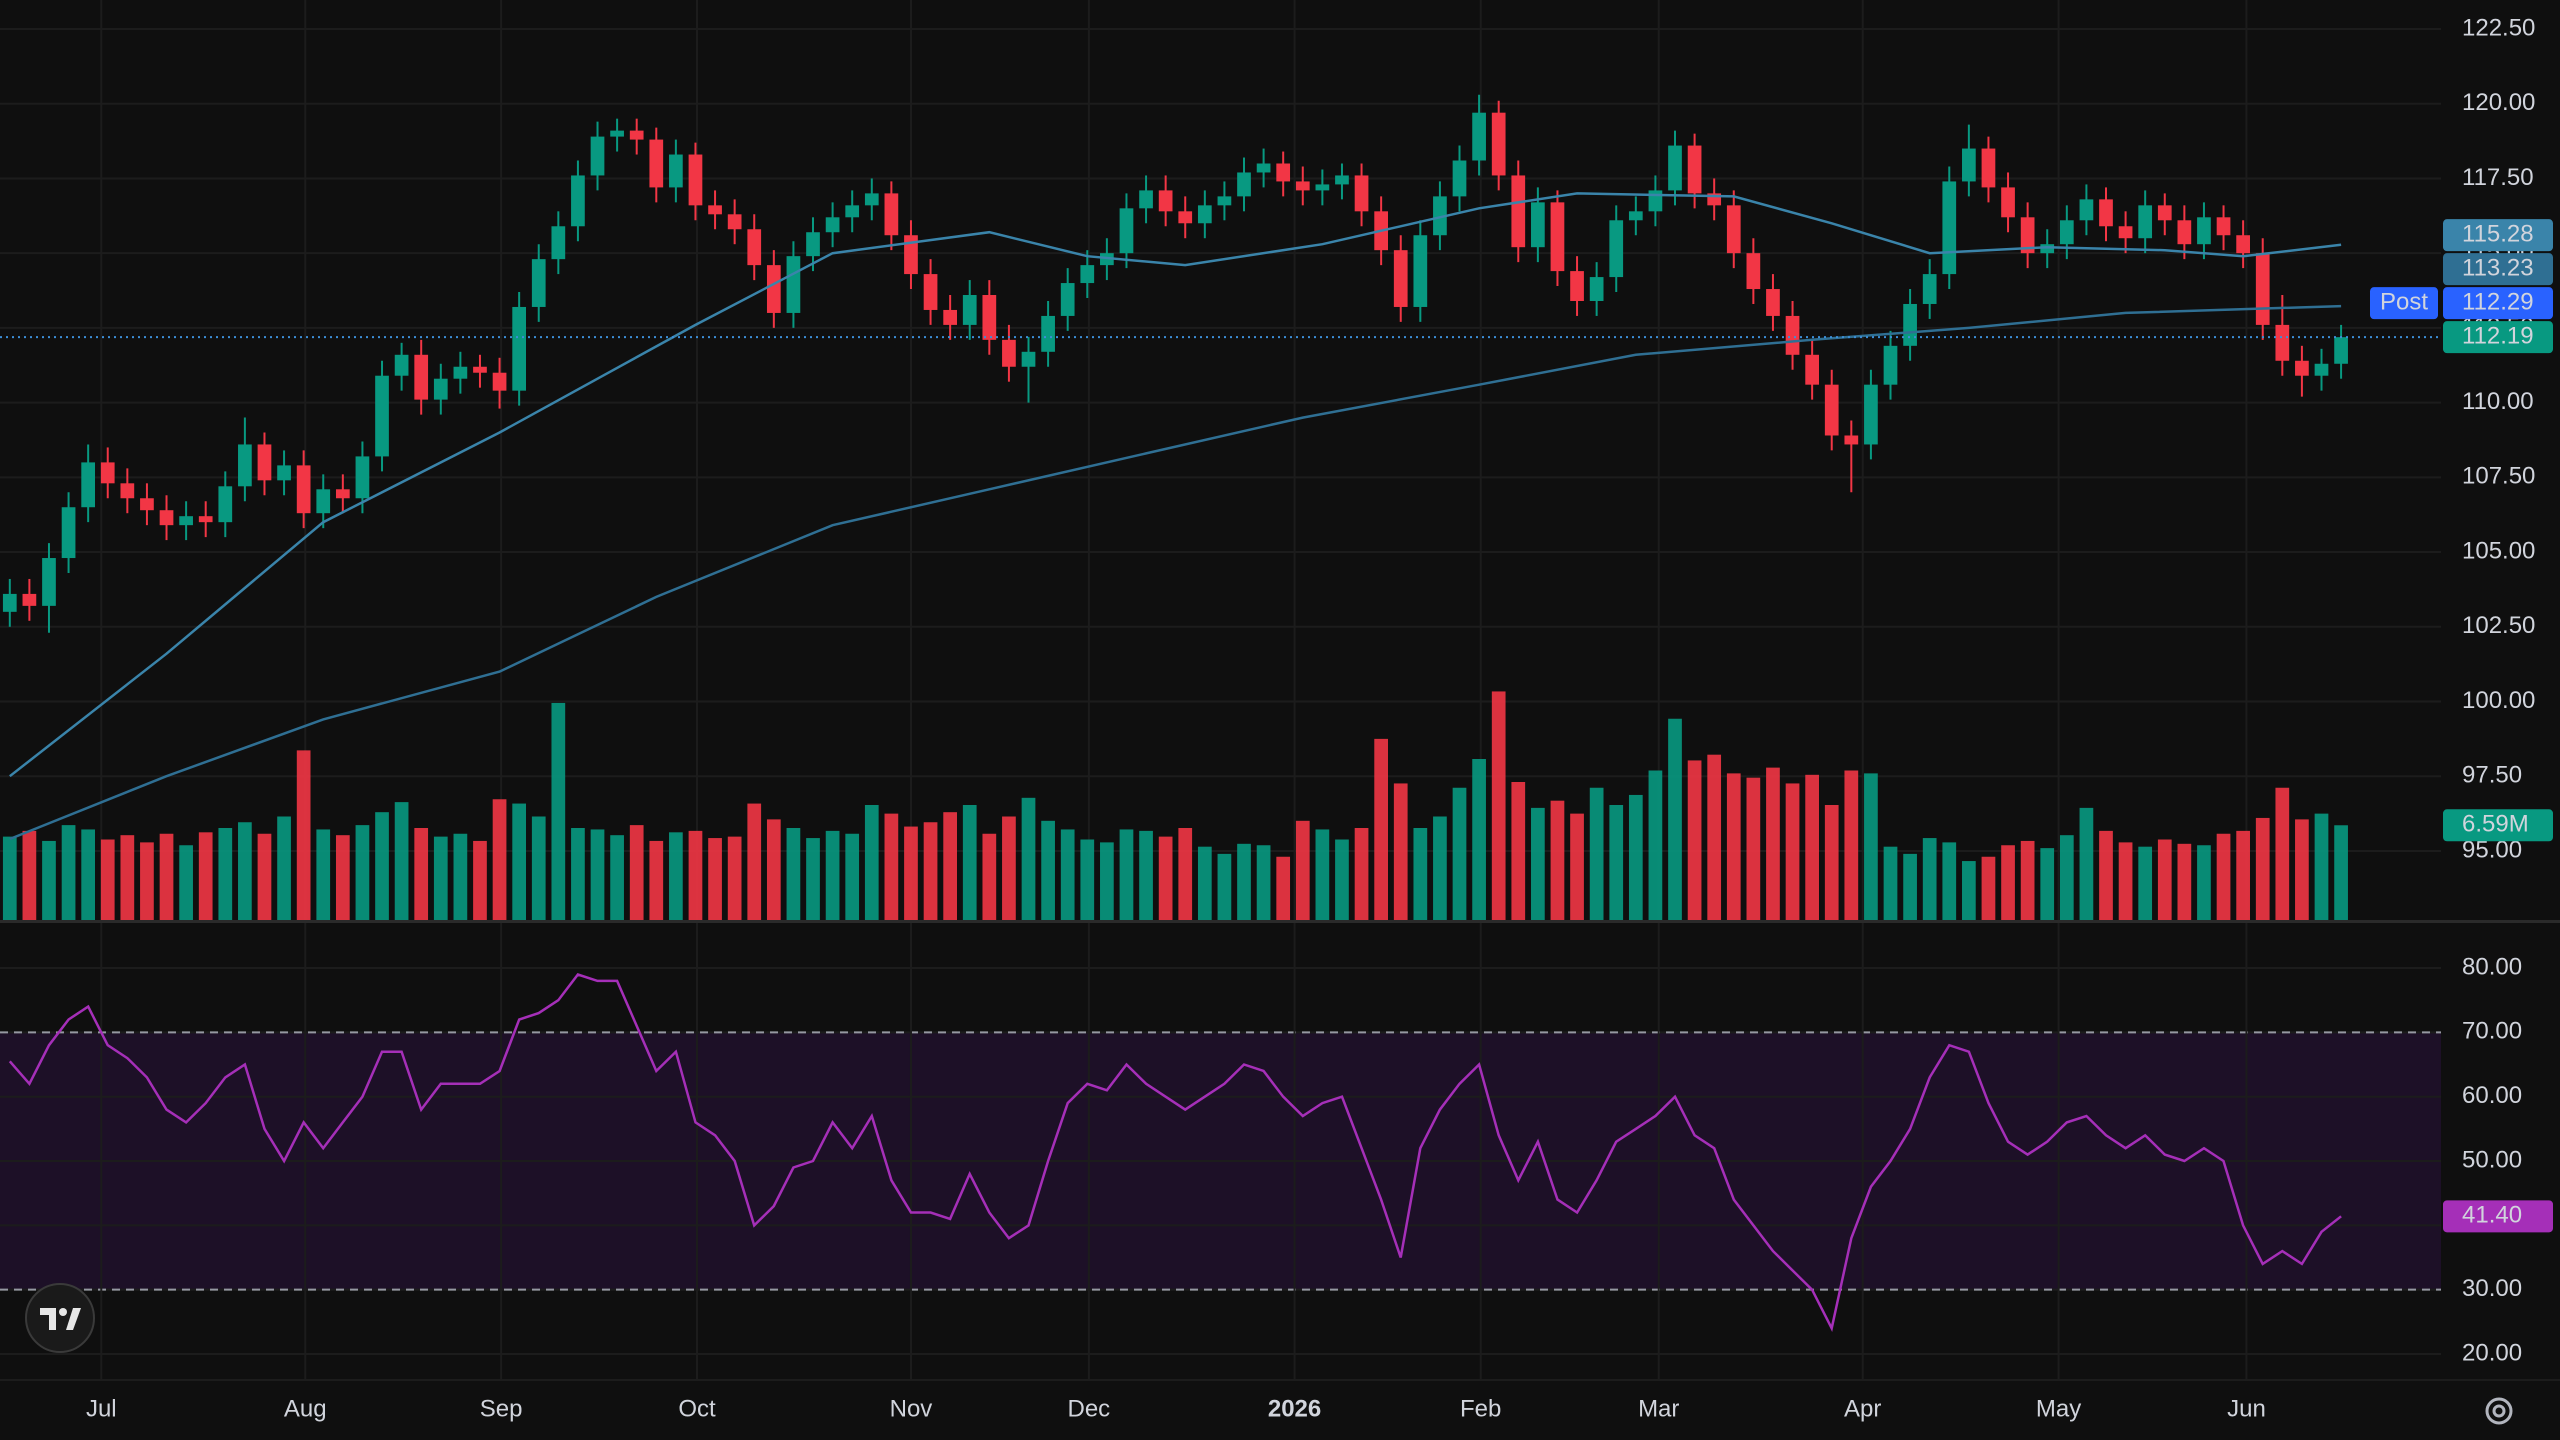 This screenshot has height=1440, width=2560. What do you see at coordinates (2492, 775) in the screenshot?
I see `y-tick-label: 97.50` at bounding box center [2492, 775].